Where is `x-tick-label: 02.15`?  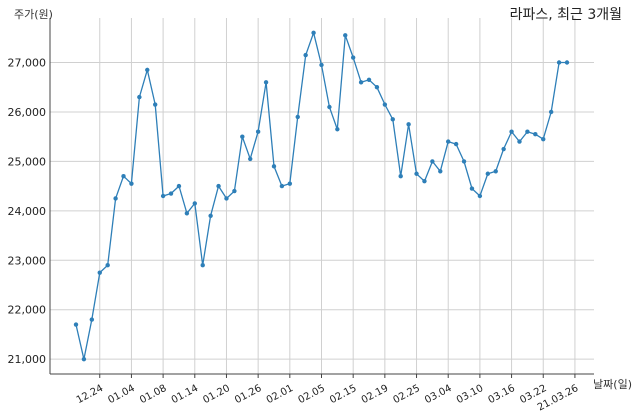
x-tick-label: 02.15 is located at coordinates (343, 394).